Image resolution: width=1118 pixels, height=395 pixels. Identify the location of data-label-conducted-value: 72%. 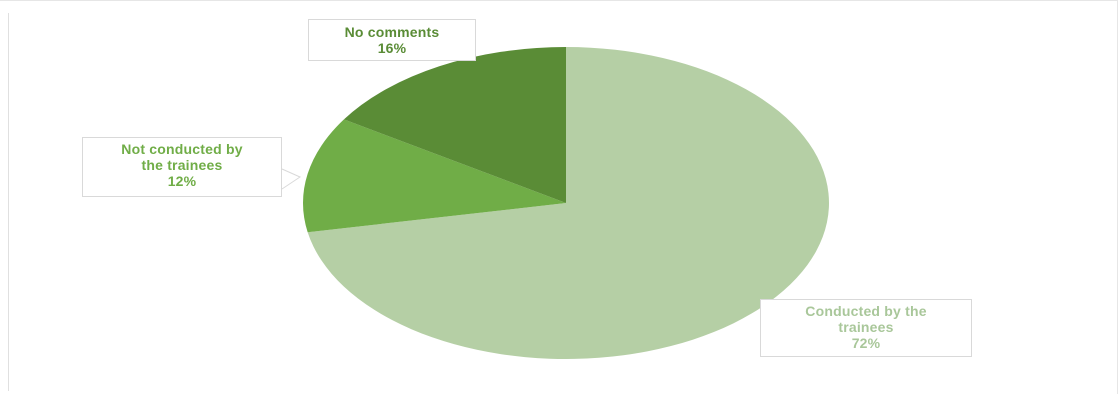
(866, 343).